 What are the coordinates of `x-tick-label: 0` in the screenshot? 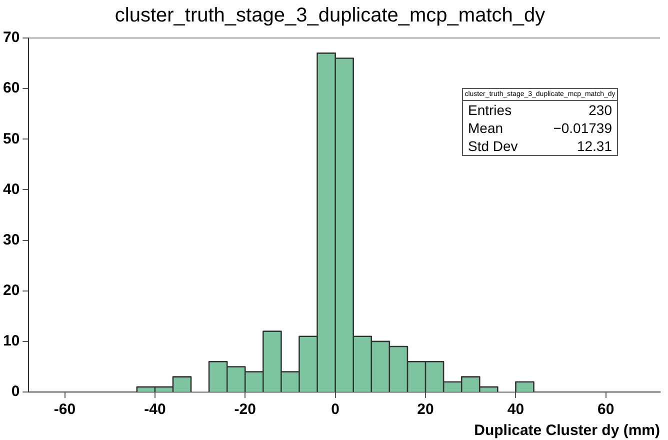 It's located at (335, 409).